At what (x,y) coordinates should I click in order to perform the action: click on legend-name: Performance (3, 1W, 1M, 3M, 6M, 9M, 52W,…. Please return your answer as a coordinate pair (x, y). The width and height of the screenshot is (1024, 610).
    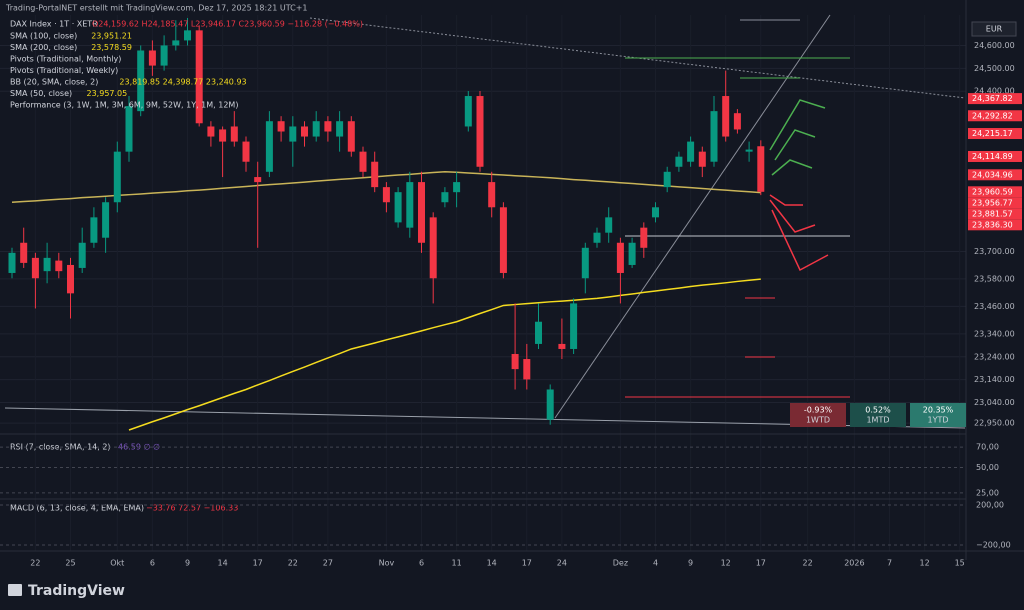
    Looking at the image, I should click on (124, 105).